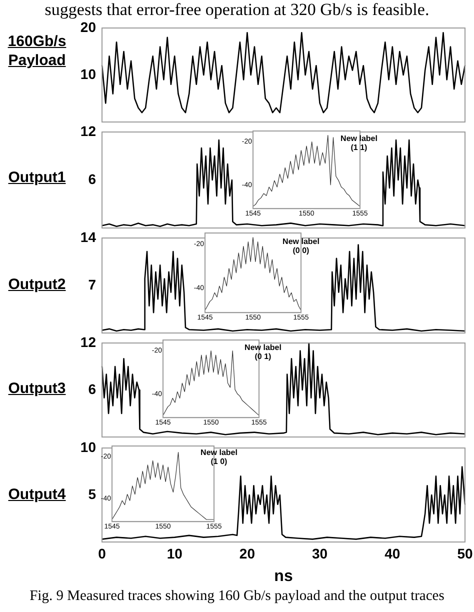 The height and width of the screenshot is (612, 474). I want to click on text: suggests that error-free operation at 320 Gb/s is feasible., so click(237, 10).